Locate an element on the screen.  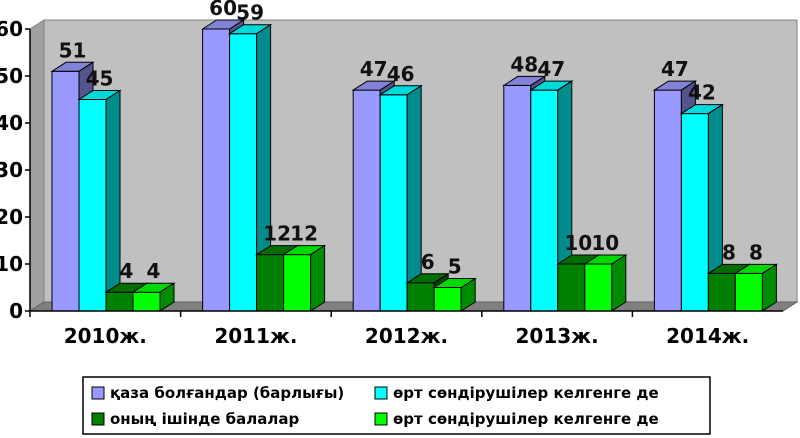
y-tick-label: 50 is located at coordinates (11, 76).